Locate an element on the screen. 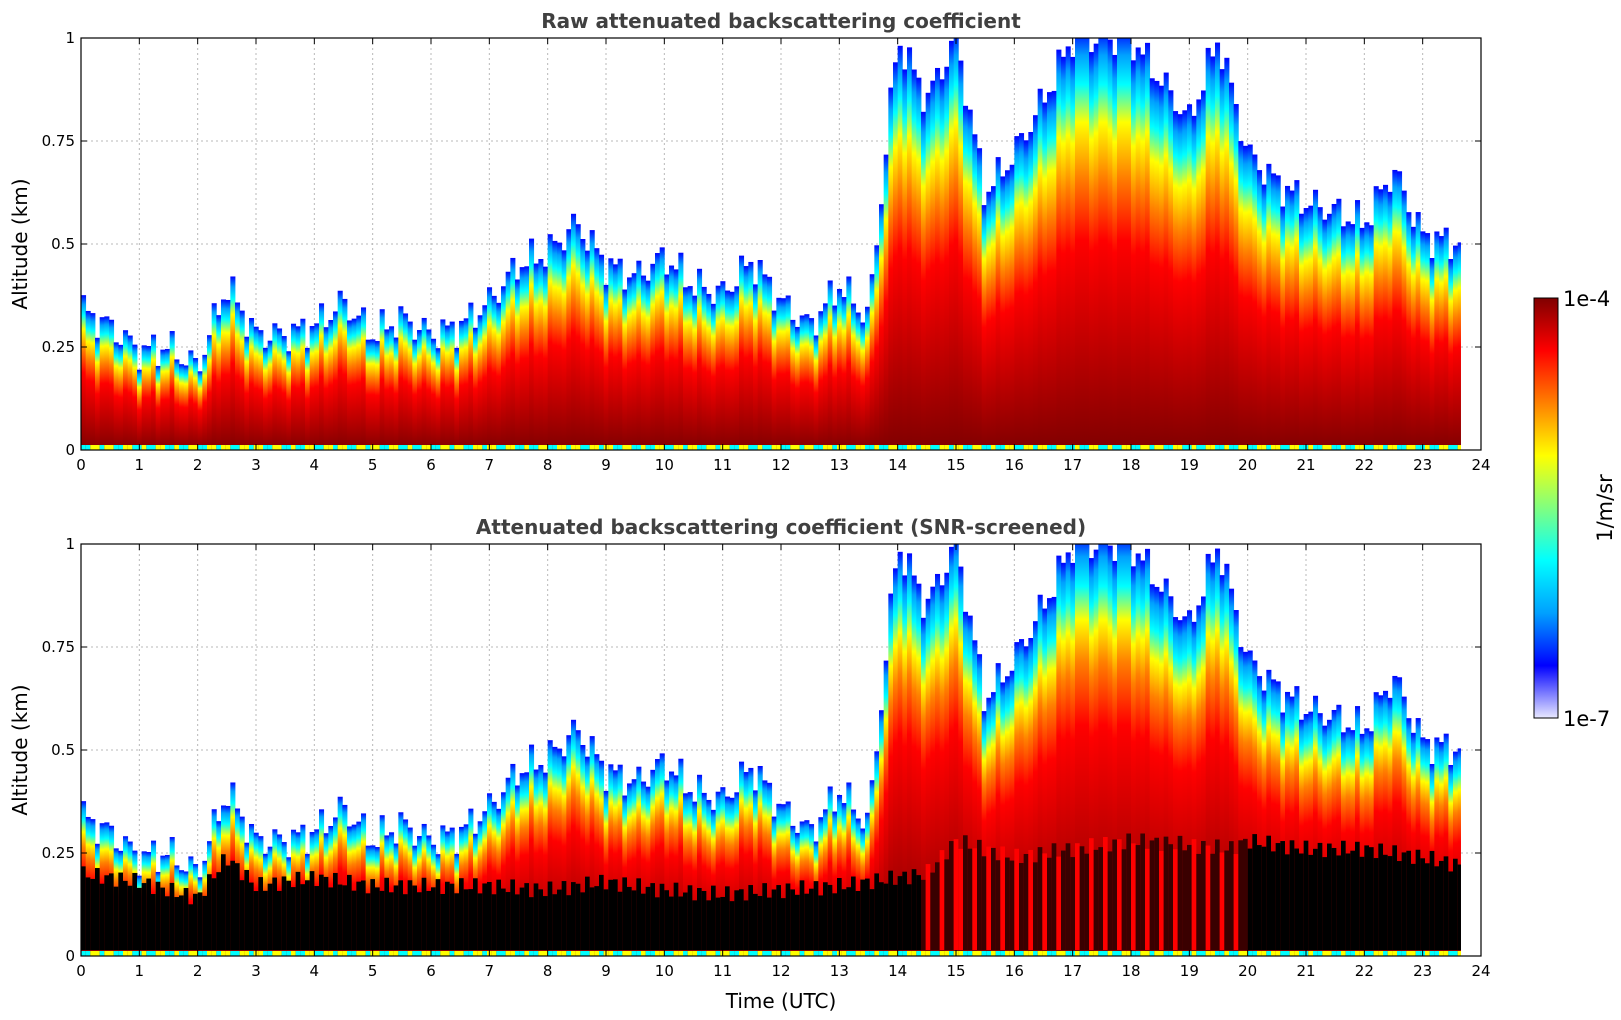 Image resolution: width=1621 pixels, height=1020 pixels. x-tick-label: 13 is located at coordinates (839, 465).